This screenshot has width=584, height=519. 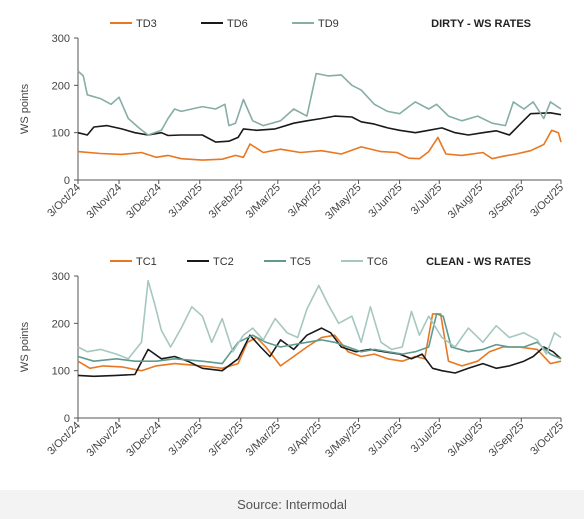 I want to click on series-line-tc1, so click(x=319, y=342).